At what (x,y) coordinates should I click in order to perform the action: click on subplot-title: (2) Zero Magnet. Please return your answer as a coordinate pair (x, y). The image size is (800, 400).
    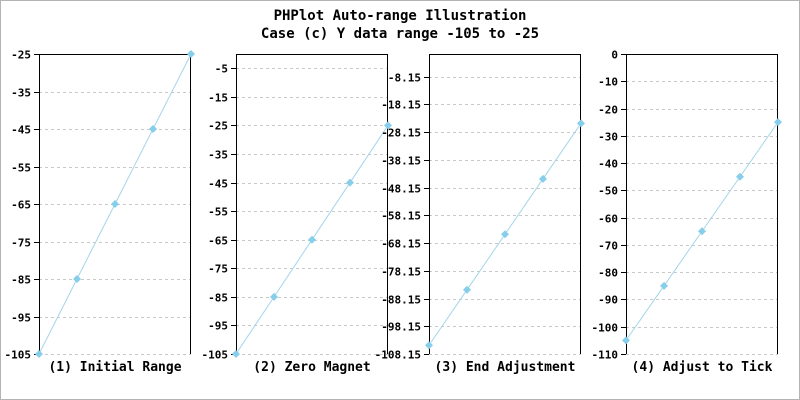
    Looking at the image, I should click on (311, 367).